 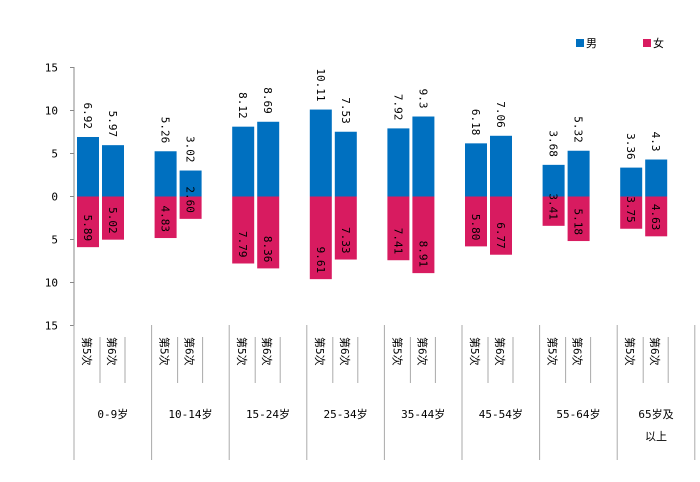 I want to click on legend-swatch-male, so click(x=580, y=43).